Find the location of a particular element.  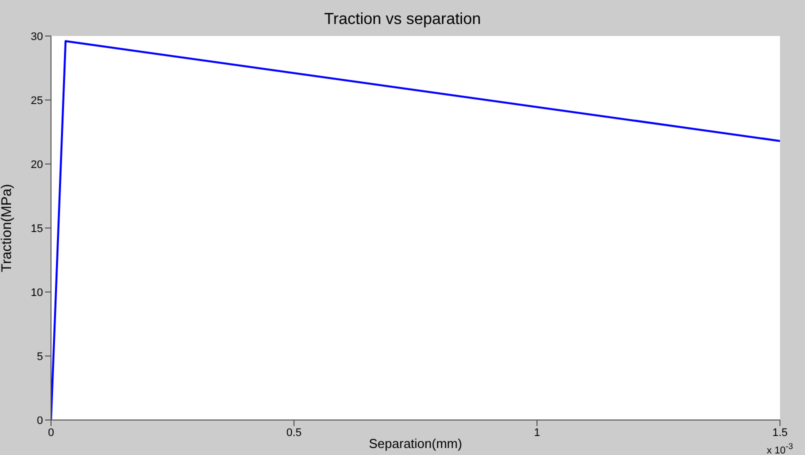

text: x 10$^{-3}$ is located at coordinates (779, 447).